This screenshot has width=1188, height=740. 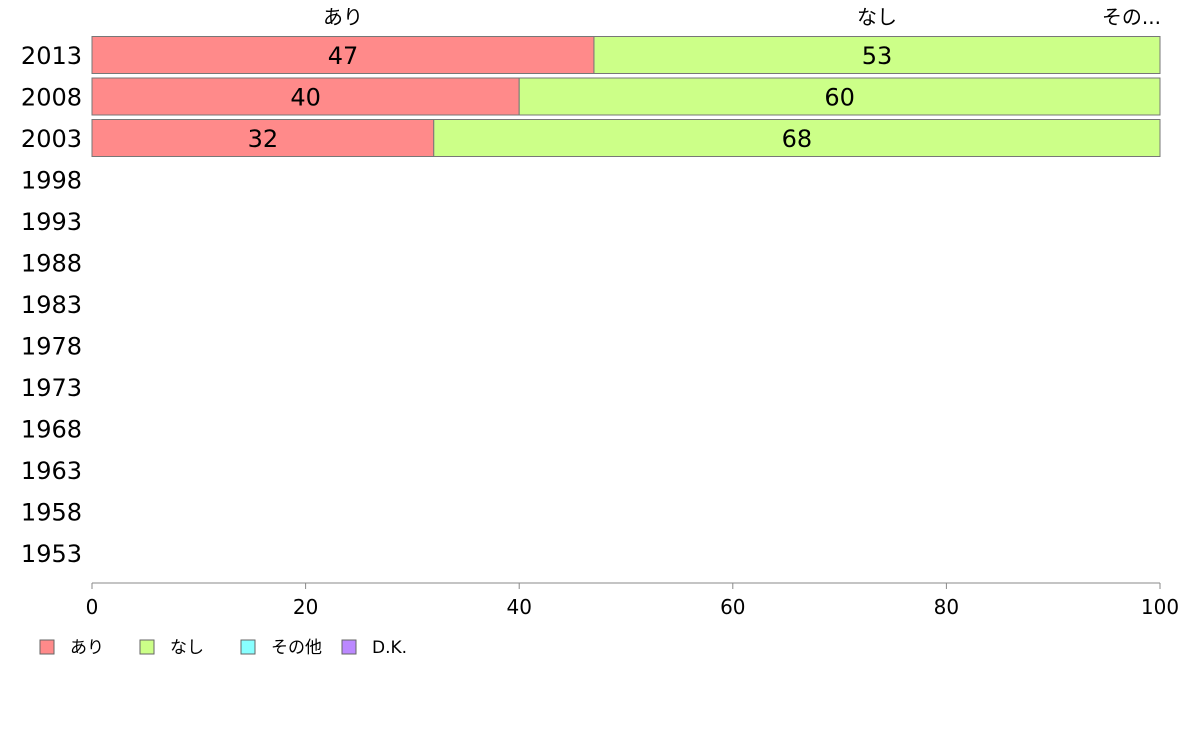 What do you see at coordinates (732, 607) in the screenshot?
I see `x-tick-label: 60` at bounding box center [732, 607].